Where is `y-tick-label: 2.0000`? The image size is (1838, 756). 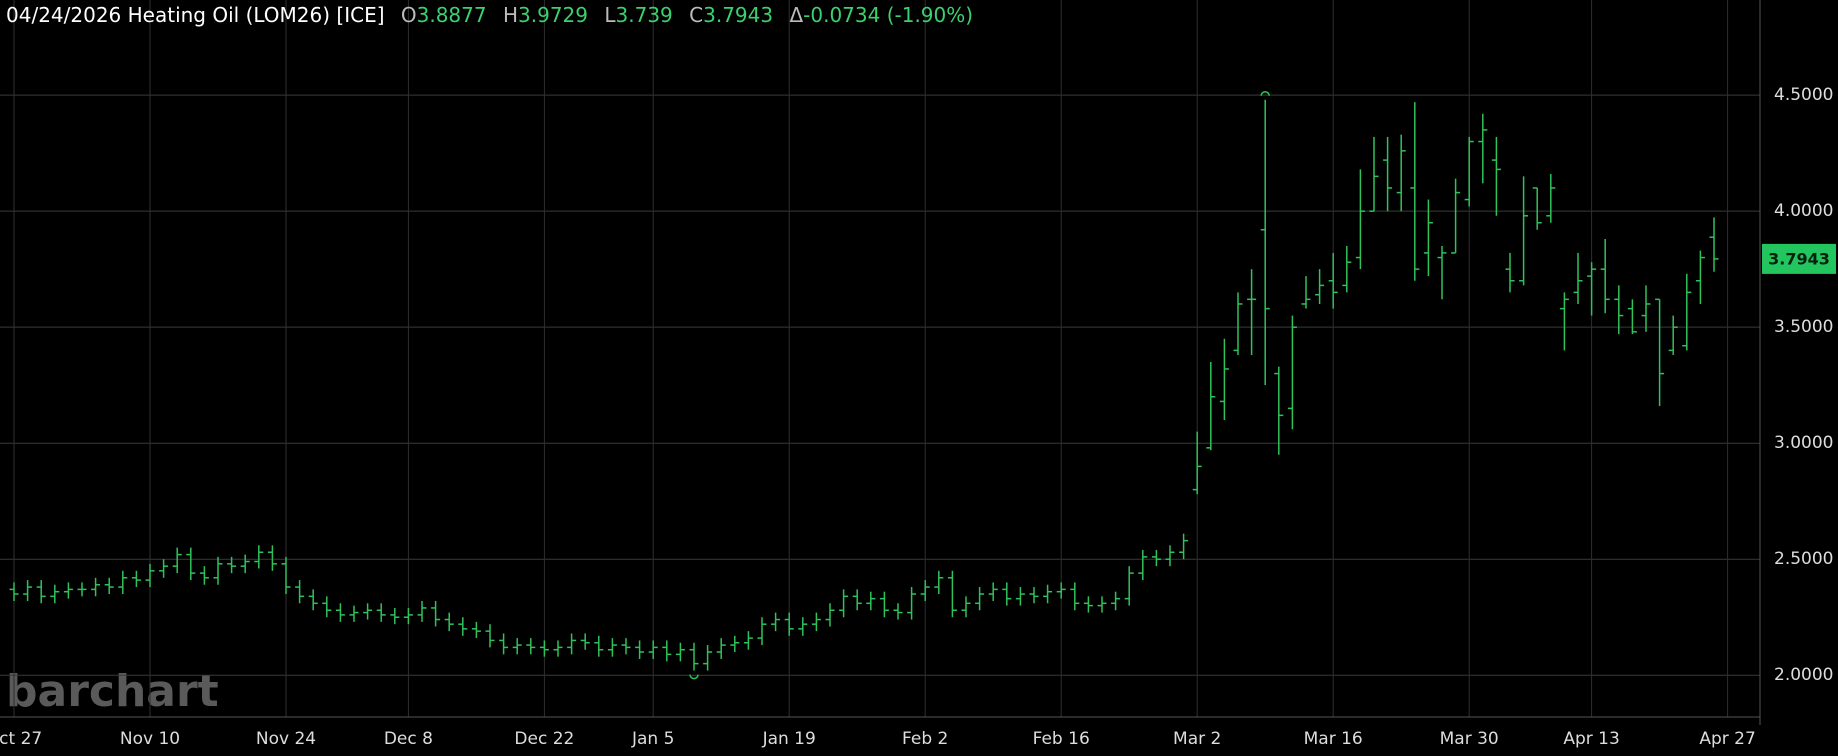 y-tick-label: 2.0000 is located at coordinates (1803, 675).